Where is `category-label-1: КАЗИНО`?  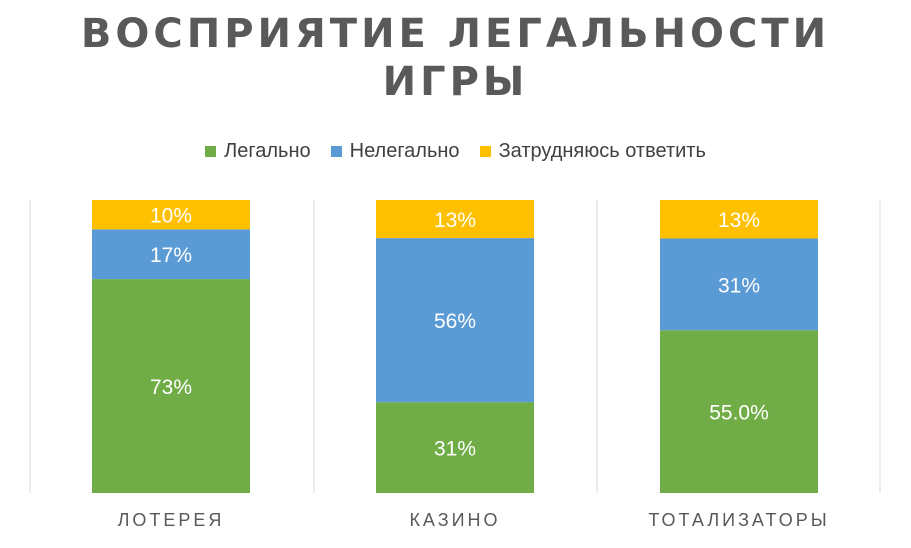 category-label-1: КАЗИНО is located at coordinates (454, 520).